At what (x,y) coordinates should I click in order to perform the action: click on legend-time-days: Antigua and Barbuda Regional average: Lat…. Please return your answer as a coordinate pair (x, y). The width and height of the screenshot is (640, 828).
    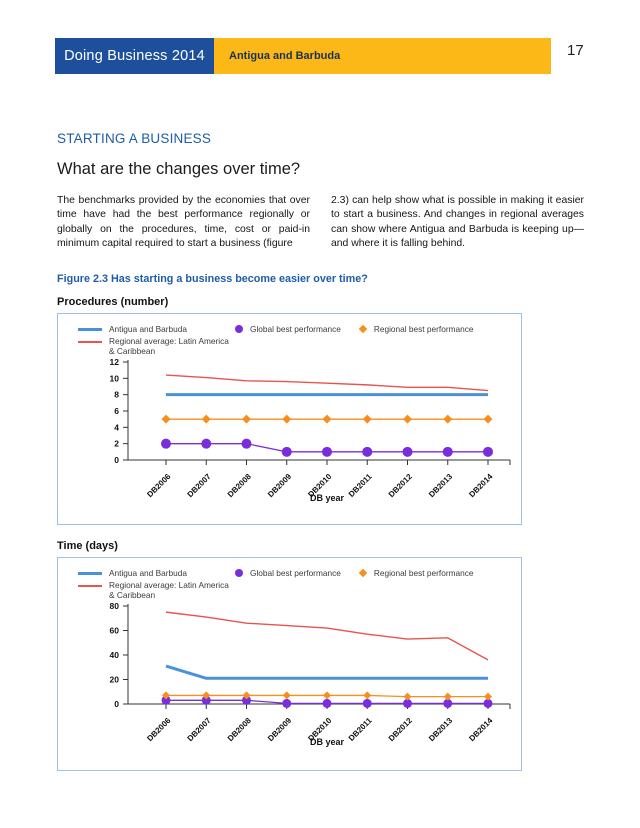
    Looking at the image, I should click on (289, 579).